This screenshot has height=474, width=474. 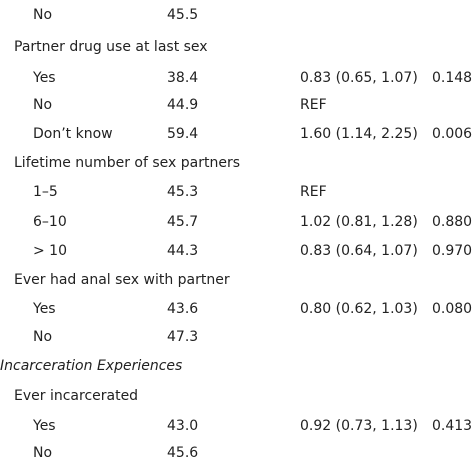 What do you see at coordinates (237, 134) in the screenshot?
I see `table-row: Don’t know 59.4 1.60 (1.14, 2.25) 0.006` at bounding box center [237, 134].